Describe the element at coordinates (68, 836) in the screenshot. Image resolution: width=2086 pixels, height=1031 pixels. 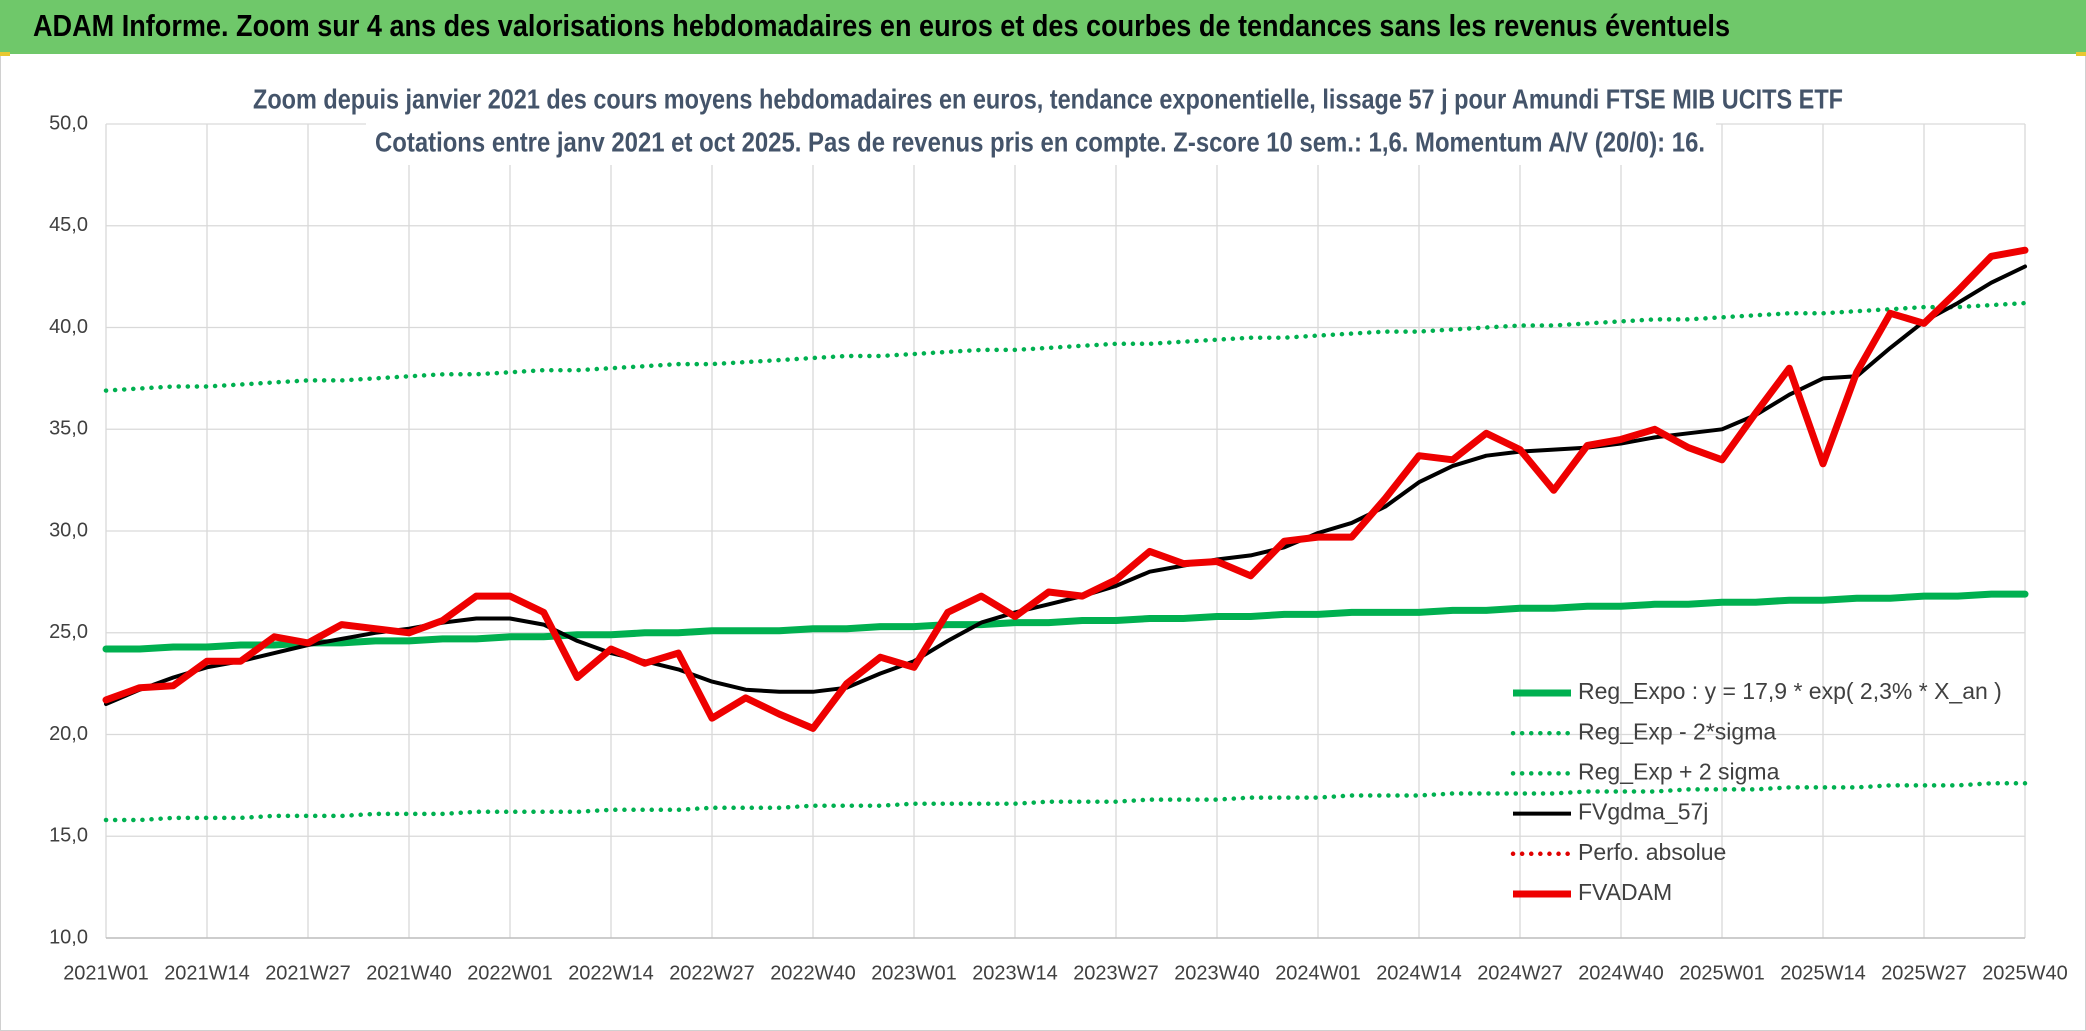
I see `y-tick-label: 15,0` at that location.